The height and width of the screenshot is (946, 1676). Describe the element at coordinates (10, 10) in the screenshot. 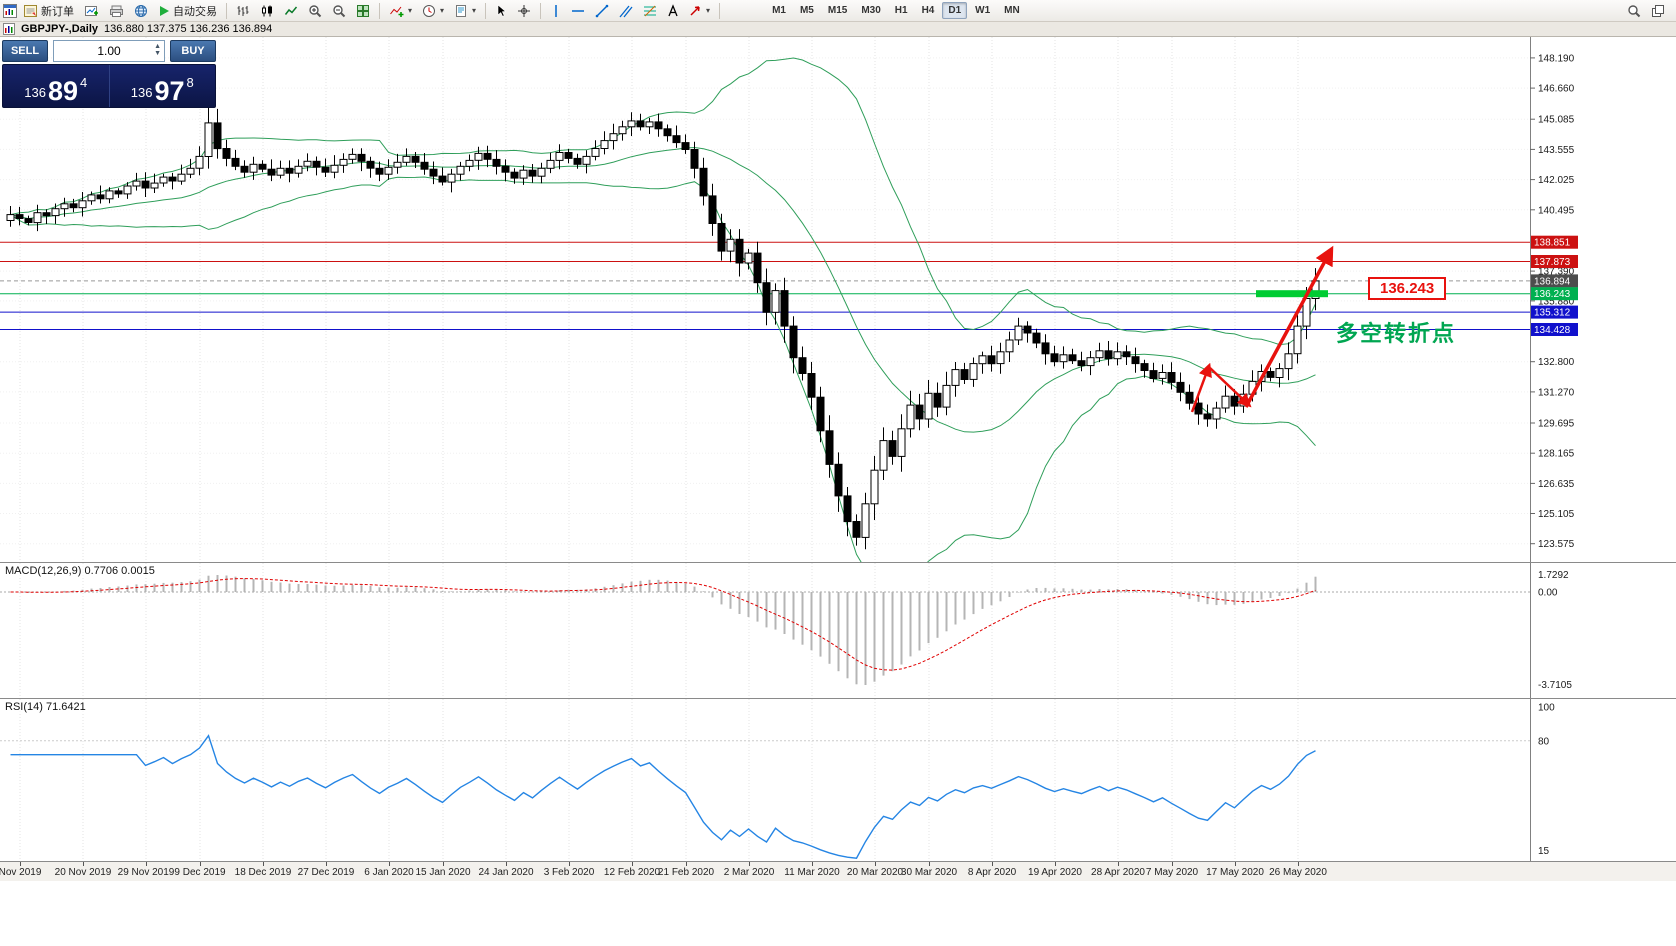

I see `chart-window-icon` at that location.